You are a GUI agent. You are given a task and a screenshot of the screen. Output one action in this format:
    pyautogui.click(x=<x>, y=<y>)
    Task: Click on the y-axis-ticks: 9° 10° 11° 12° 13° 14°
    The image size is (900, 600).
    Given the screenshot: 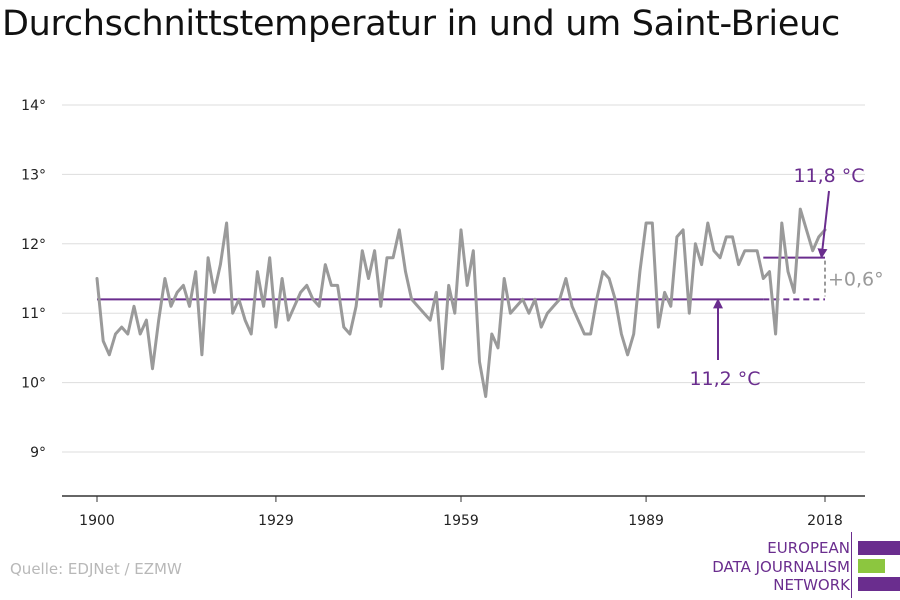 What is the action you would take?
    pyautogui.click(x=33, y=279)
    